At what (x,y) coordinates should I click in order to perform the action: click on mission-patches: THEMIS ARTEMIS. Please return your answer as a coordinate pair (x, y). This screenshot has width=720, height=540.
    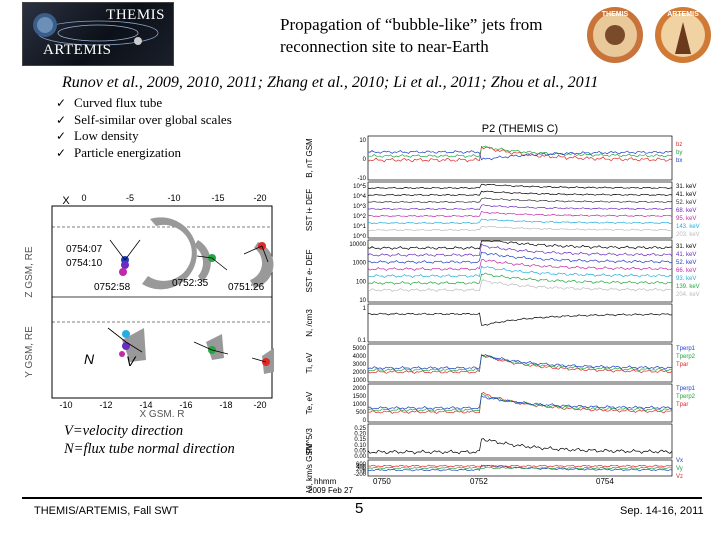
    Looking at the image, I should click on (649, 35).